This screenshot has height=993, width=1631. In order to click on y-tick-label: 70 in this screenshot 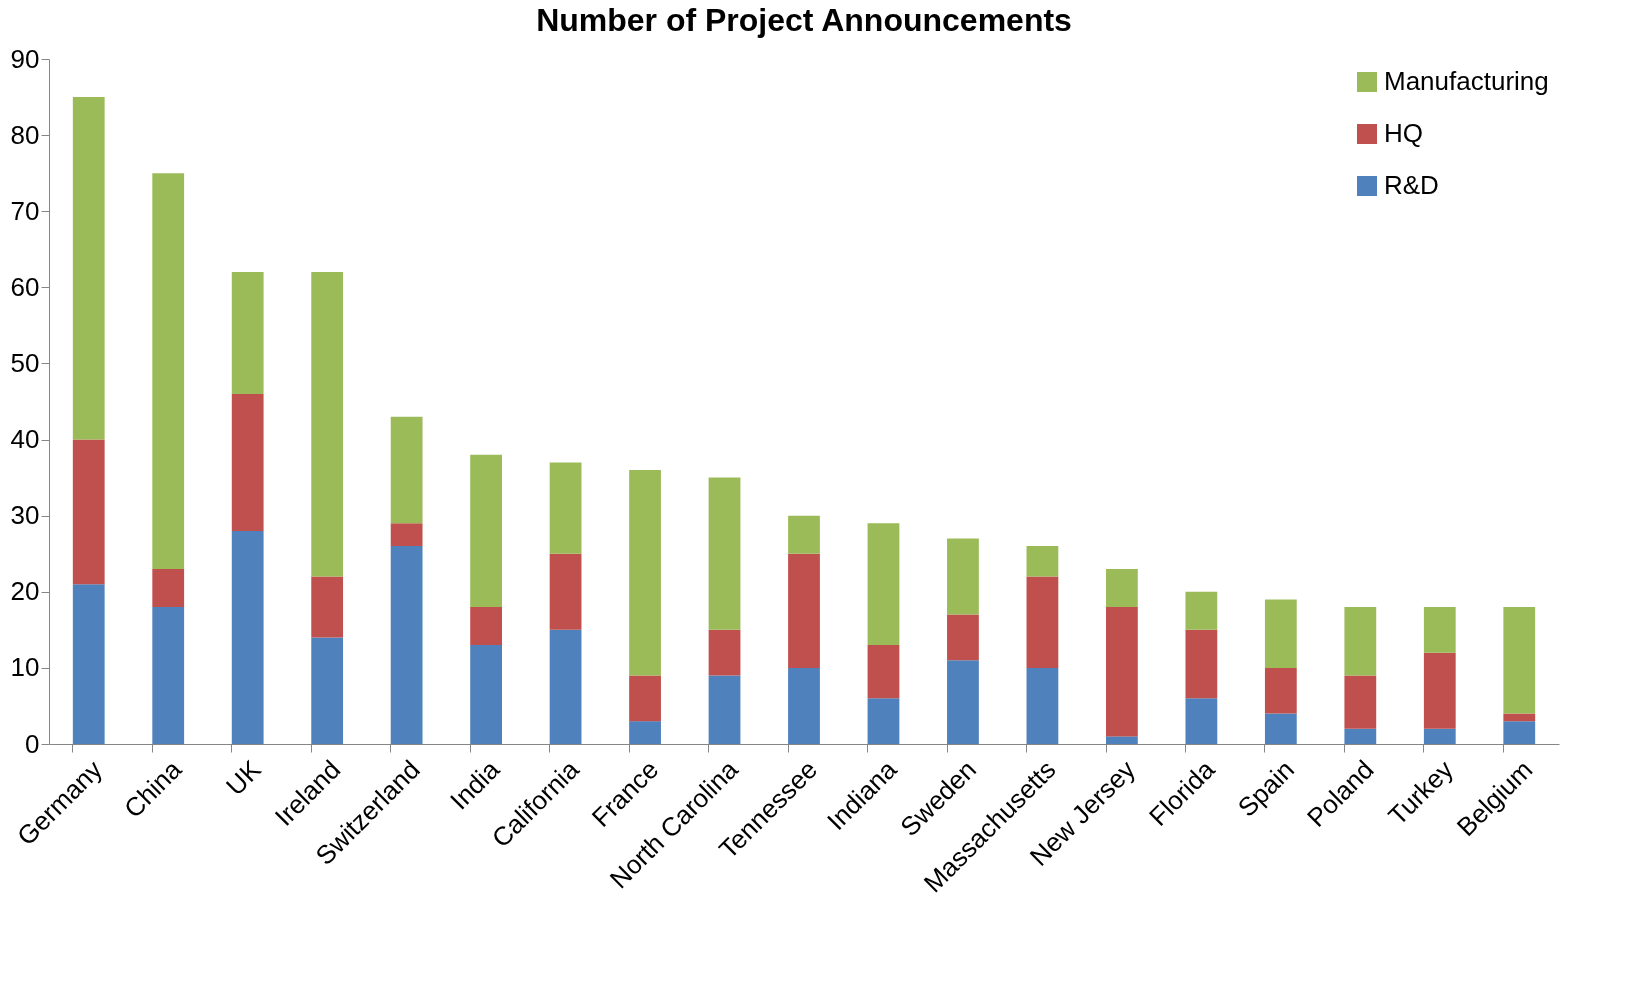, I will do `click(25, 210)`.